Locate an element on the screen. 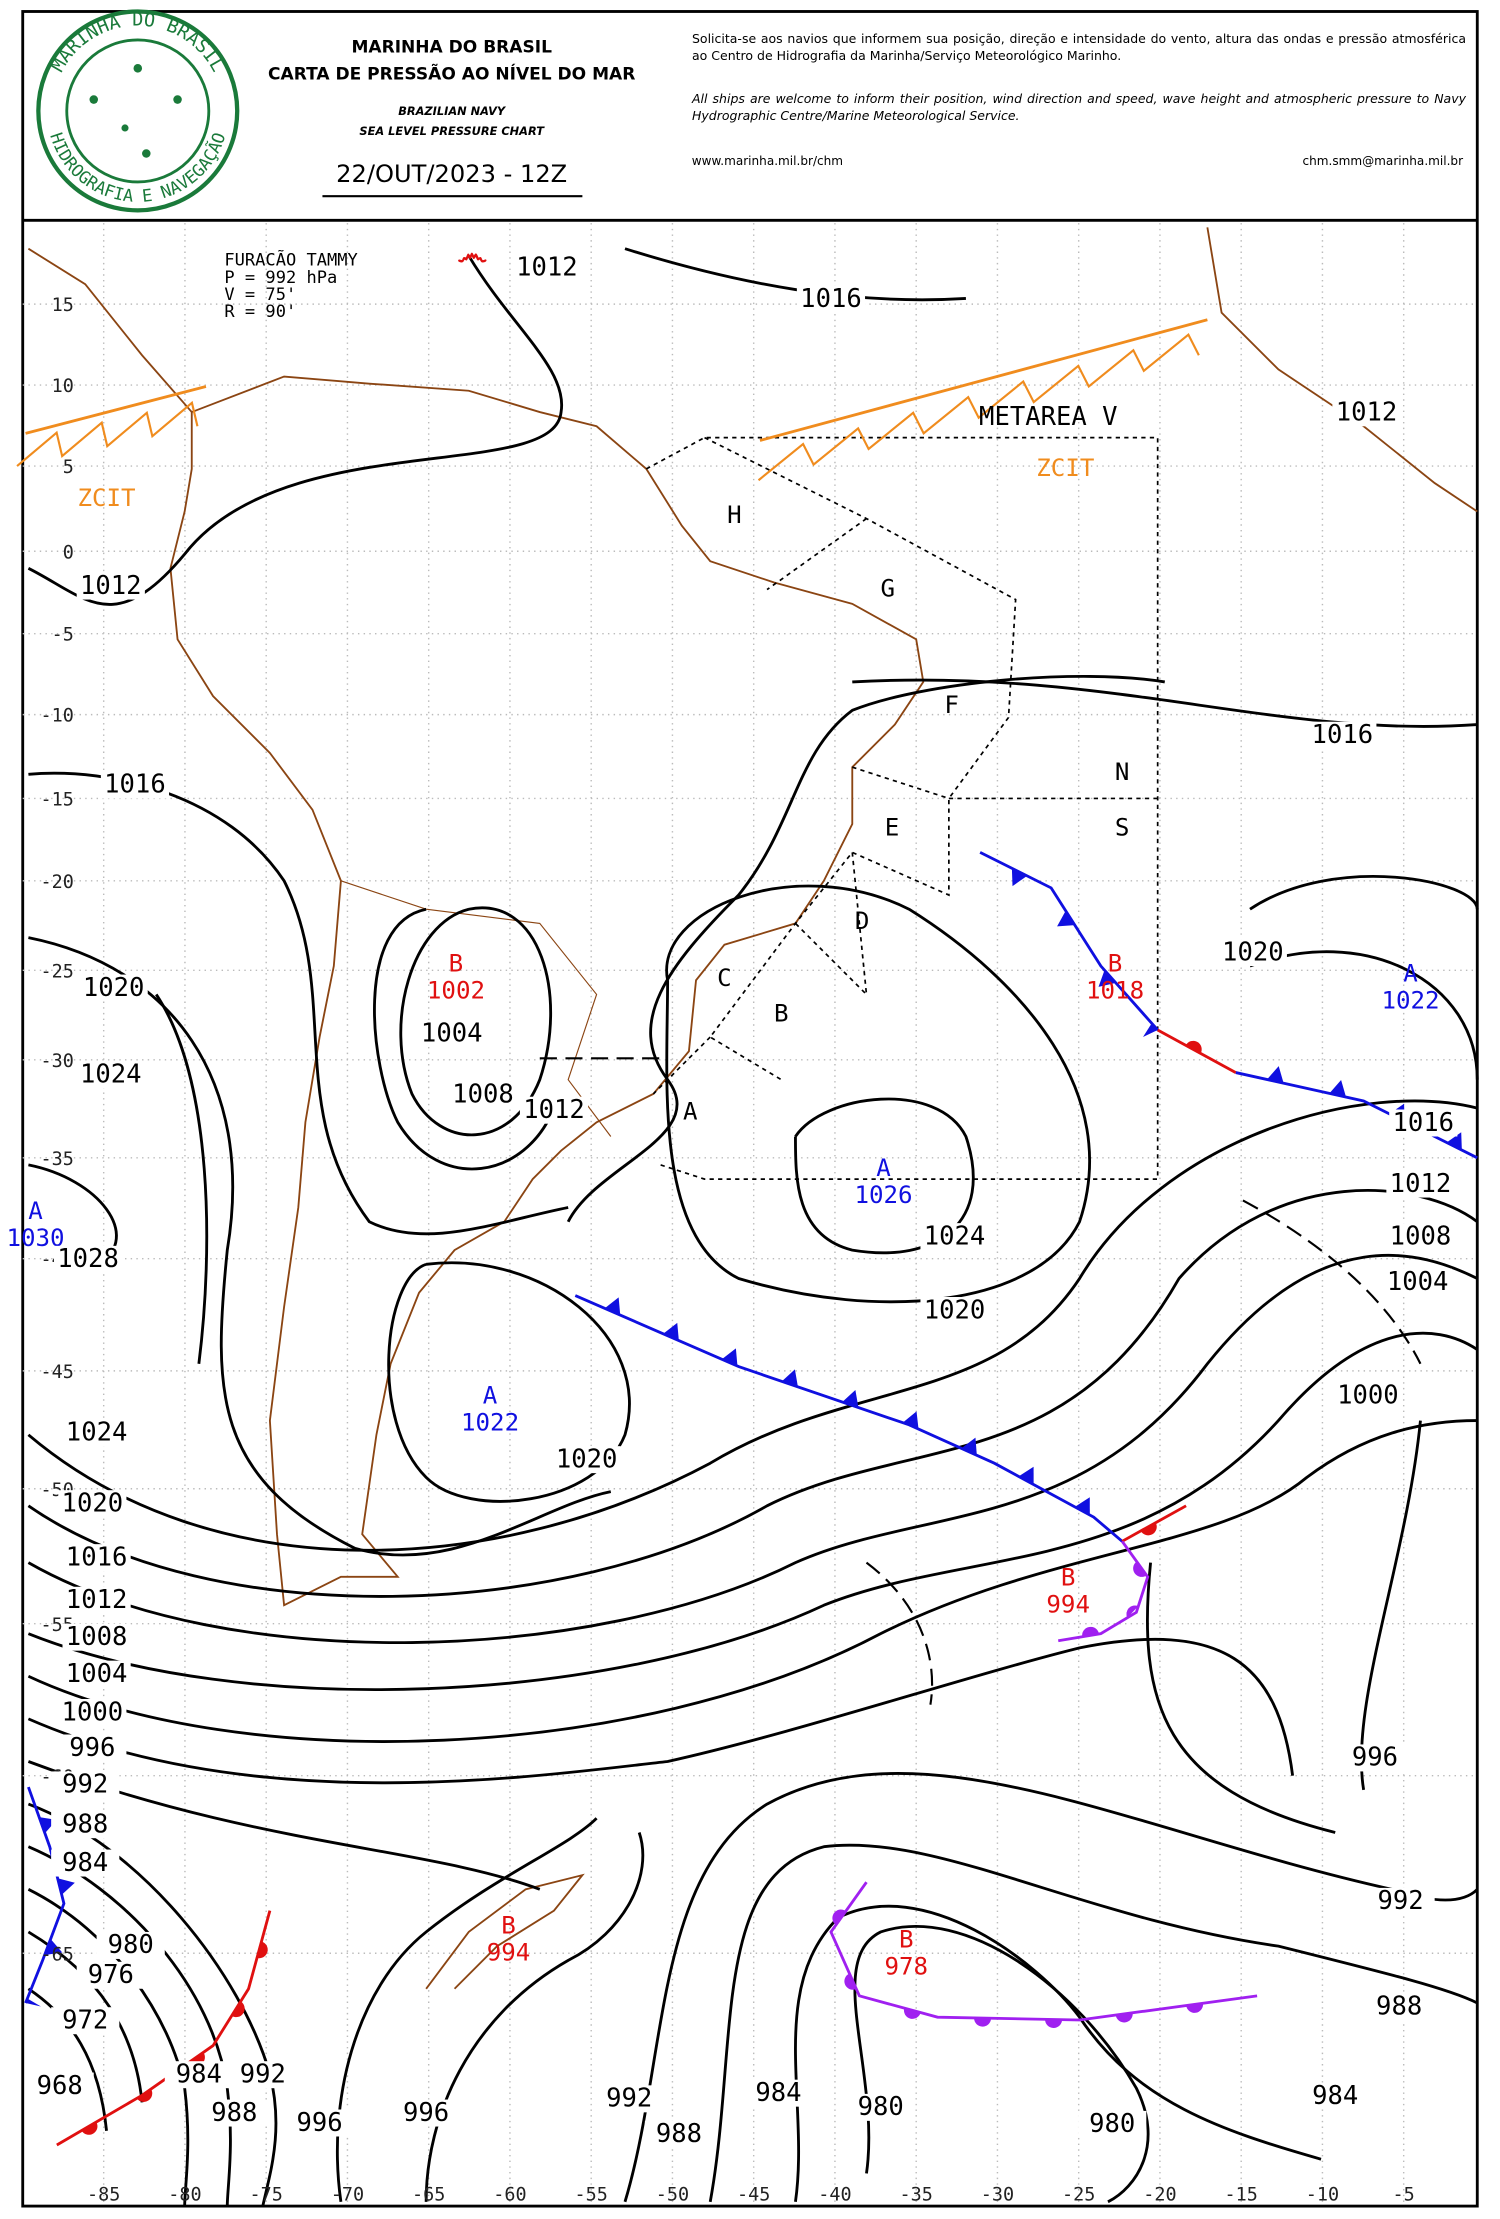  isobar-label: 1020 is located at coordinates (955, 1310).